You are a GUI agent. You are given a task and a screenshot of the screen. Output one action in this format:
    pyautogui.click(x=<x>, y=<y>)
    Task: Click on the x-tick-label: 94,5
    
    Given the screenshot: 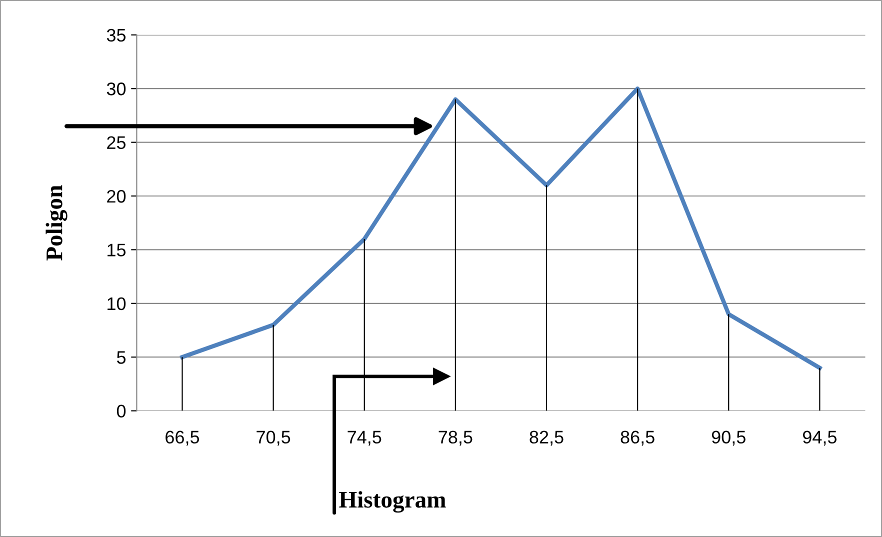 What is the action you would take?
    pyautogui.click(x=819, y=438)
    